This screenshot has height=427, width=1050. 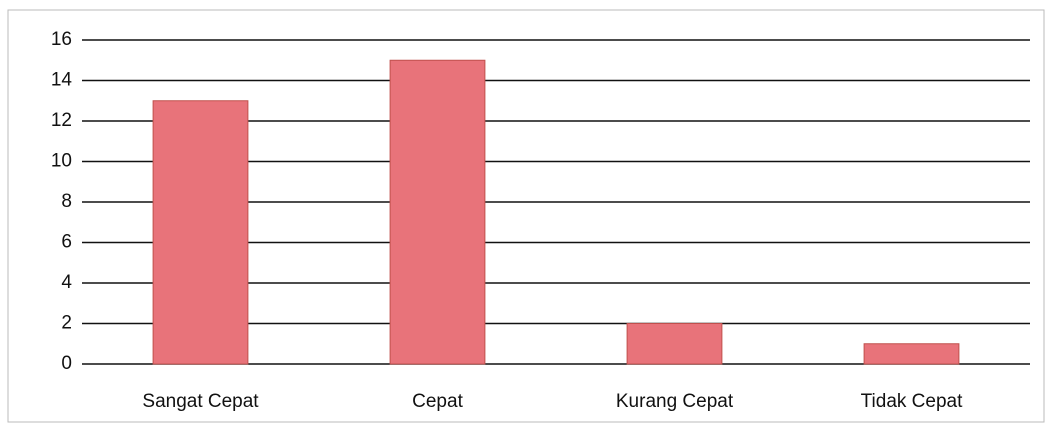 What do you see at coordinates (61, 161) in the screenshot?
I see `y-tick-label: 10` at bounding box center [61, 161].